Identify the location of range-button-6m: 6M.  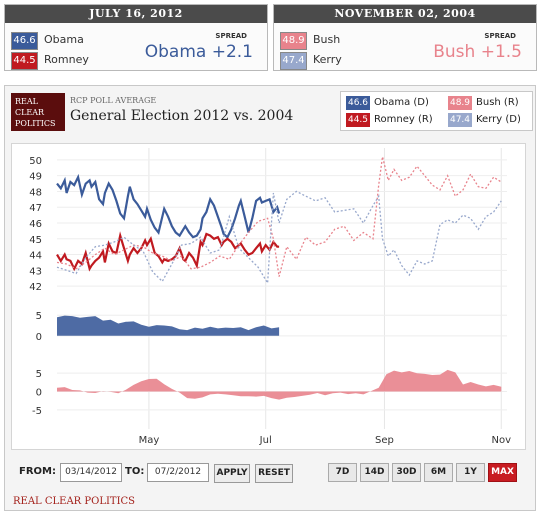
(438, 472).